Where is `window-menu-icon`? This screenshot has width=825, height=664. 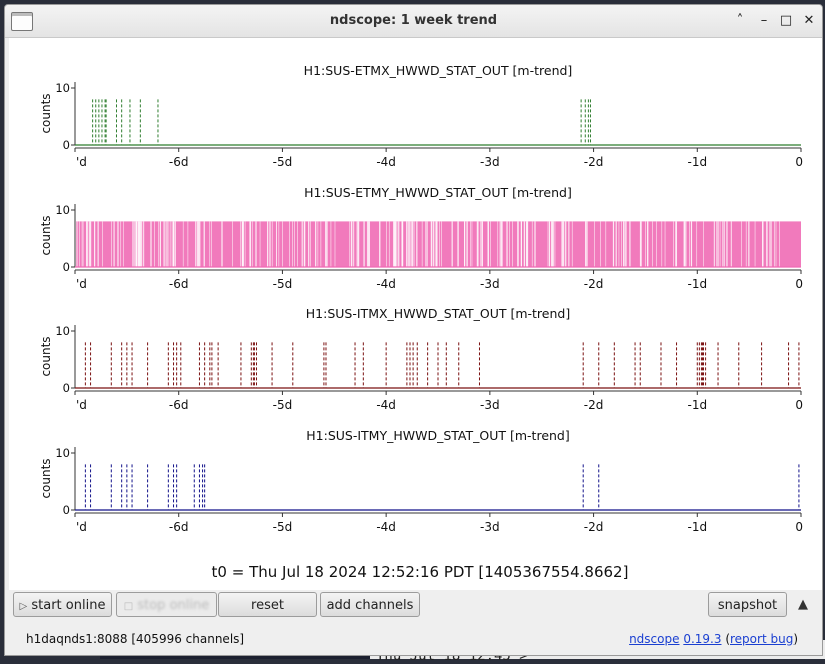
window-menu-icon is located at coordinates (22, 21).